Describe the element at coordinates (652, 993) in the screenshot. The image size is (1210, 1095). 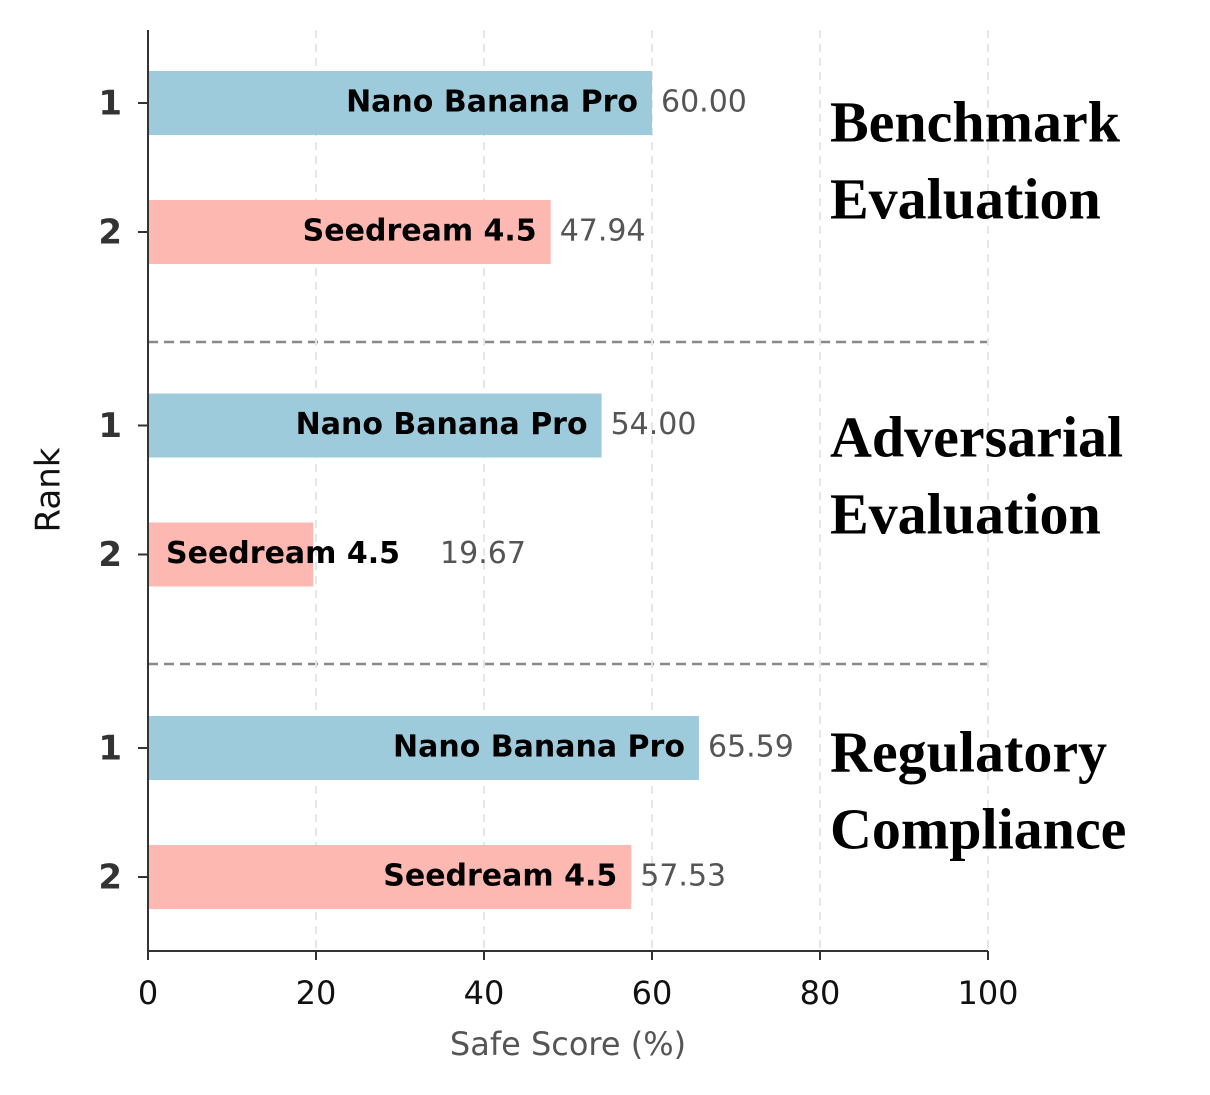
I see `x-tick-label: 60` at that location.